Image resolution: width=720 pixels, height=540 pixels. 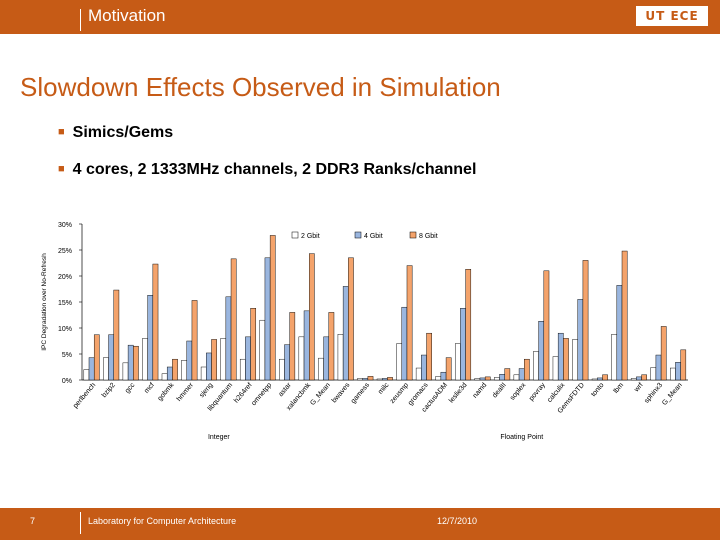 I want to click on x-tick-label: dealII, so click(x=499, y=391).